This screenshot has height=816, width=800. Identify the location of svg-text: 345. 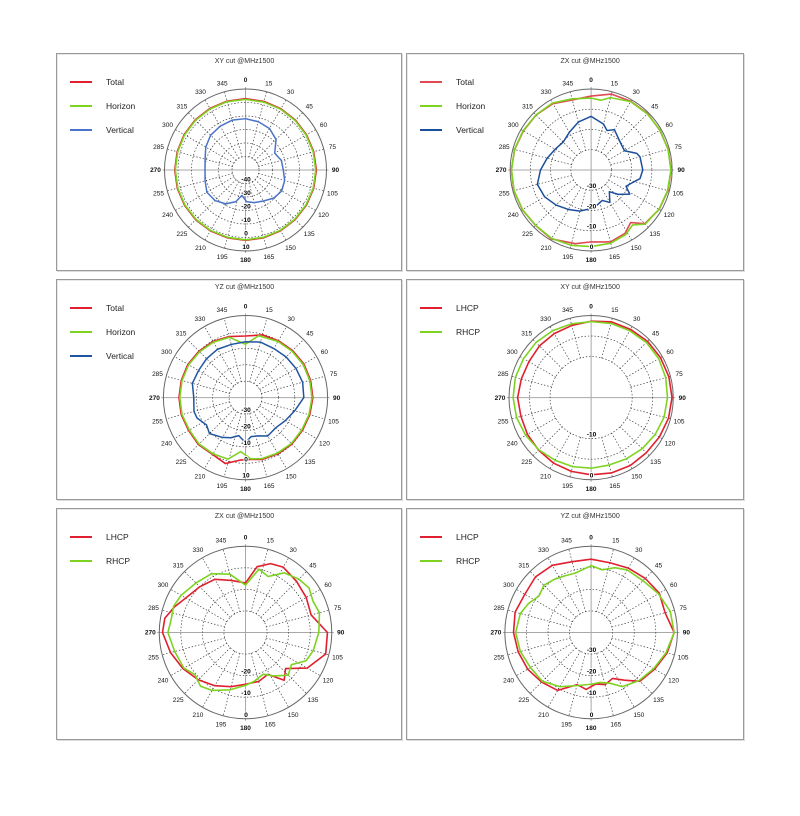
(220, 541).